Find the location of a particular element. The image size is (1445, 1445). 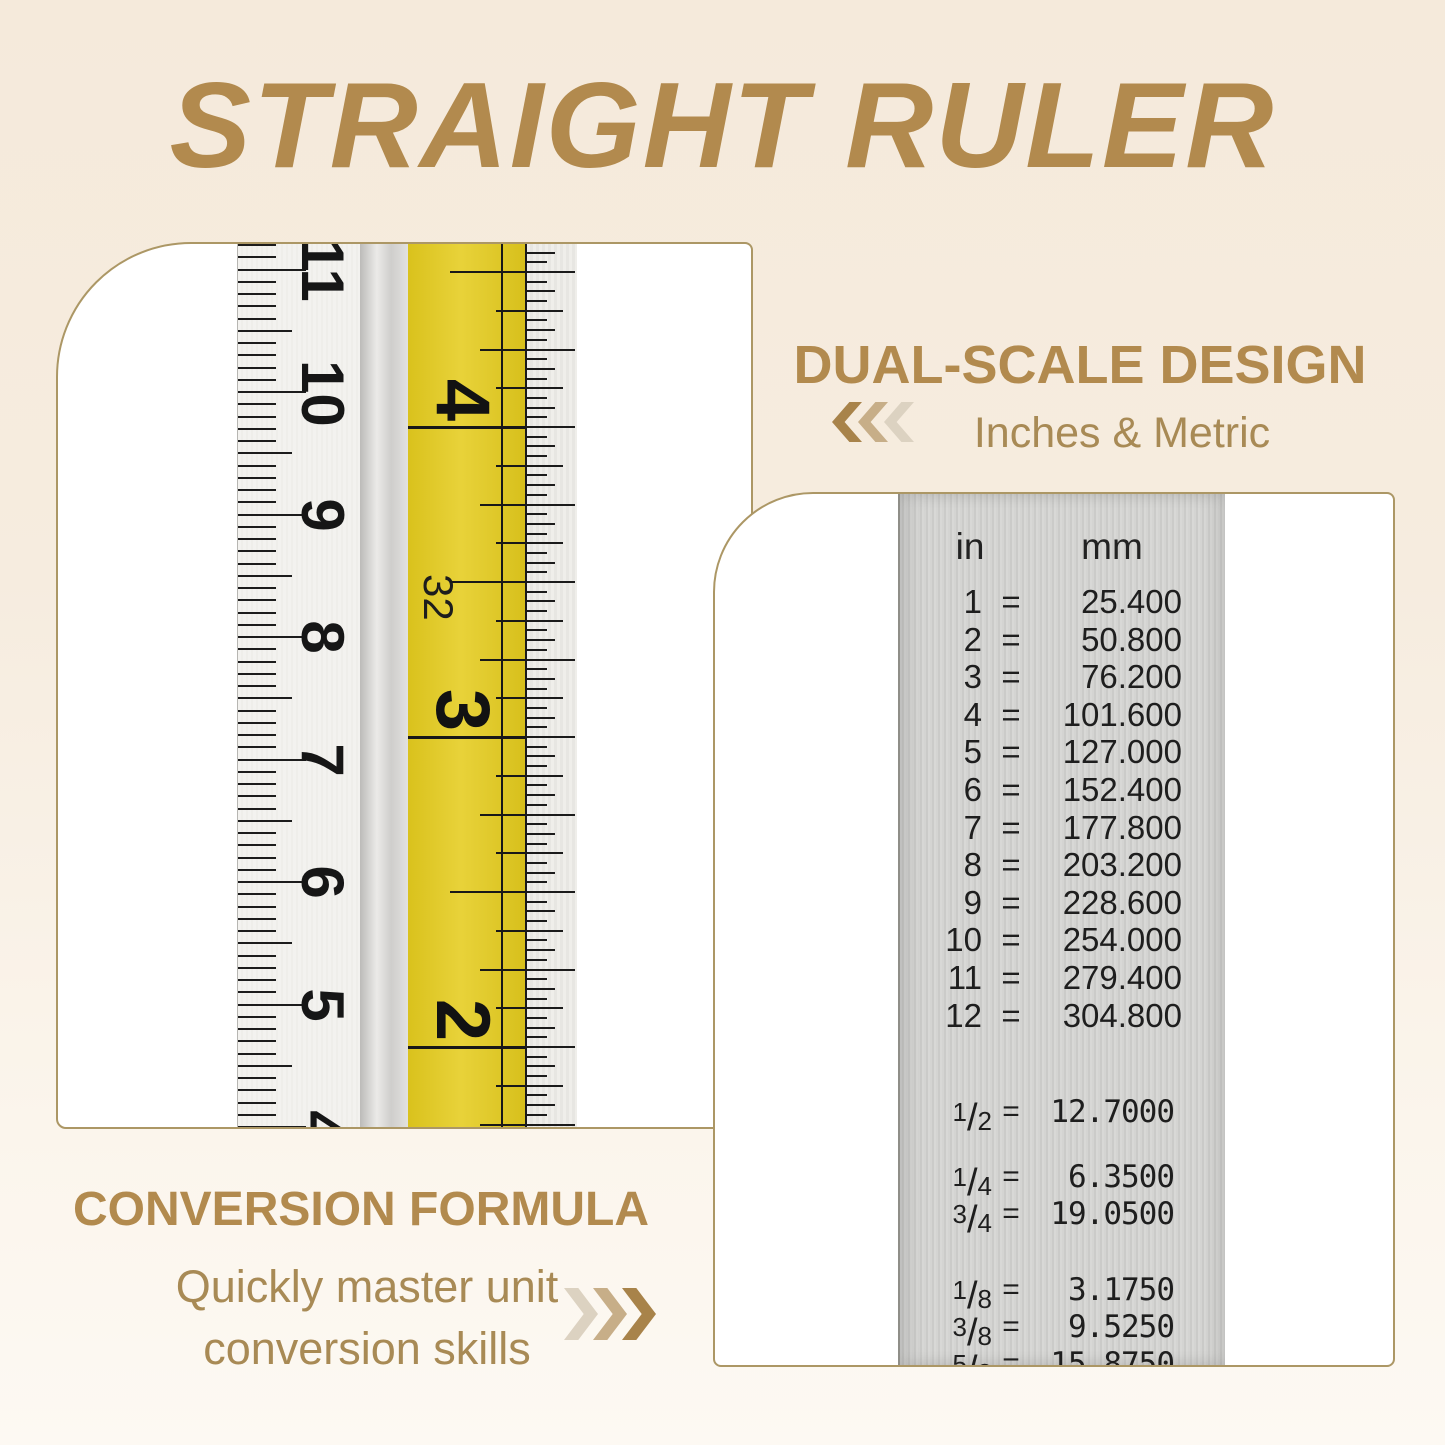

page-title: STRAIGHT RULER is located at coordinates (722, 125).